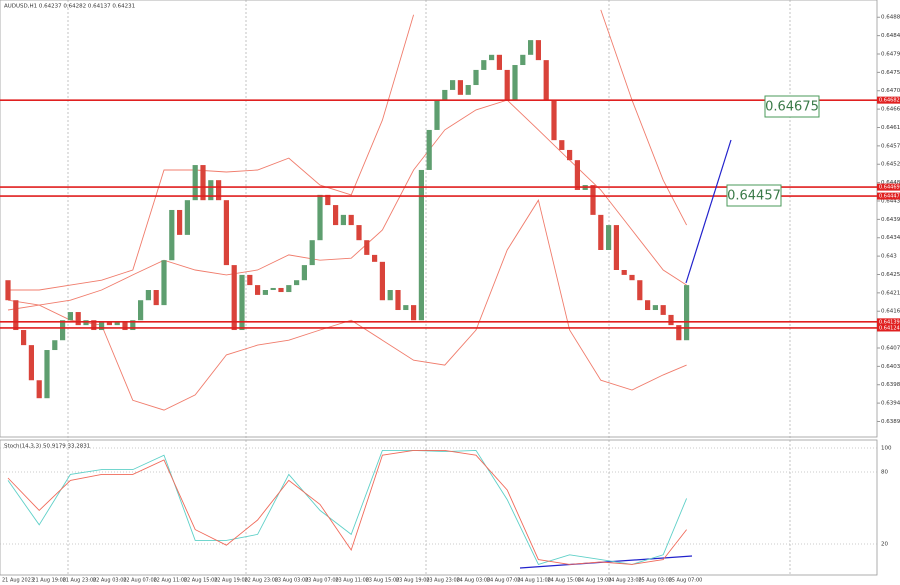  I want to click on y-tick-label: 0.6475, so click(890, 73).